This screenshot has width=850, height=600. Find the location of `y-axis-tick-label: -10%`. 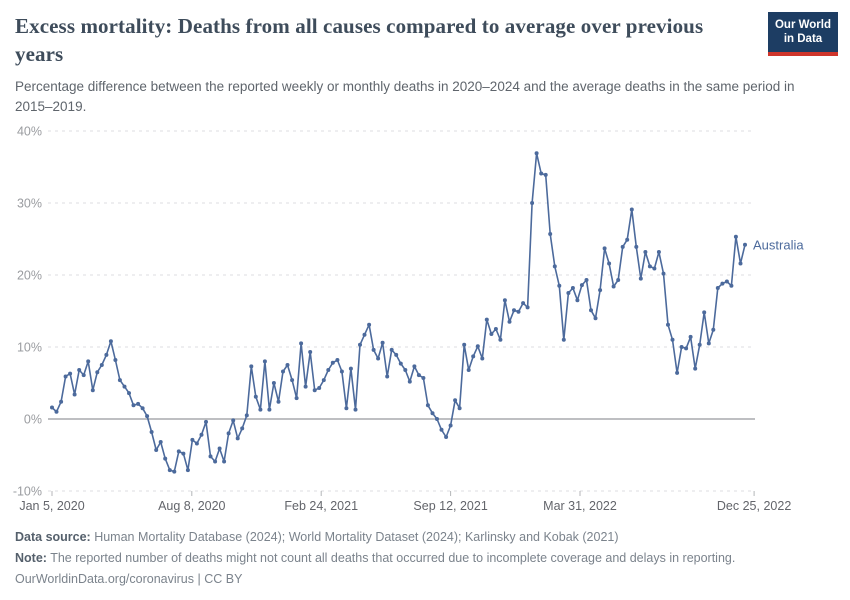

y-axis-tick-label: -10% is located at coordinates (27, 492).